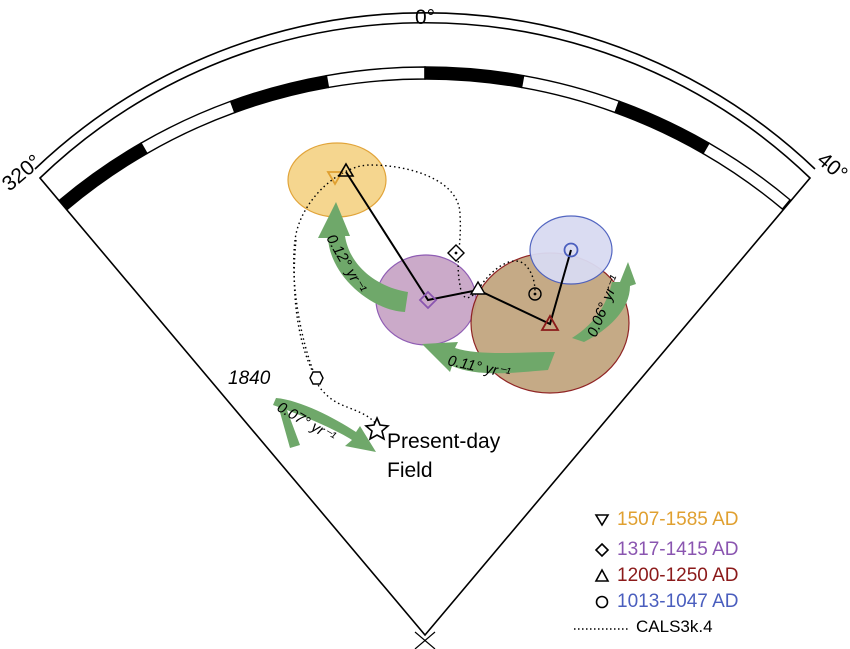 The image size is (850, 649). Describe the element at coordinates (456, 253) in the screenshot. I see `model-marker-diamond-dot` at that location.